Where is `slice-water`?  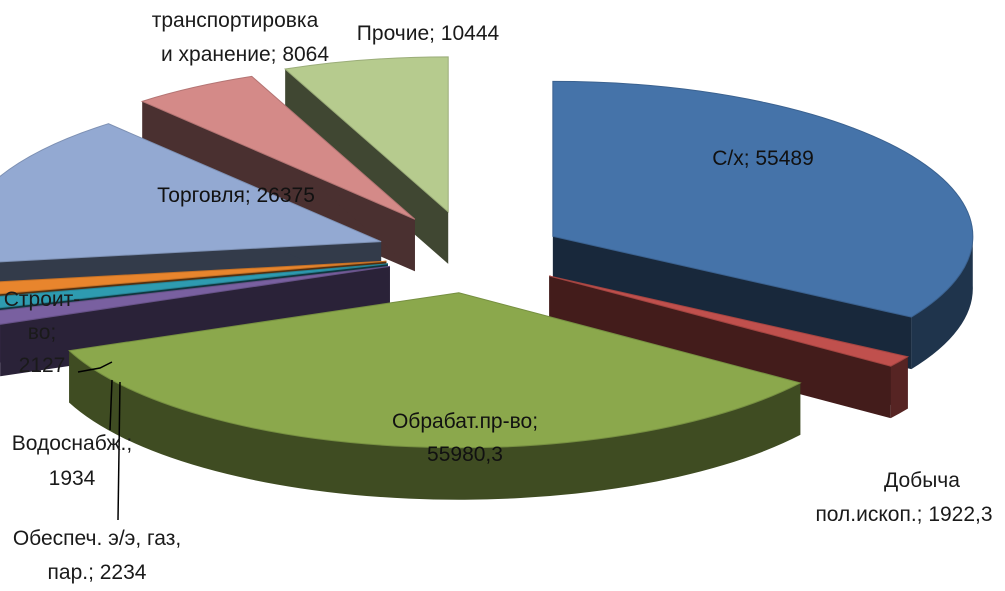
slice-water is located at coordinates (194, 286).